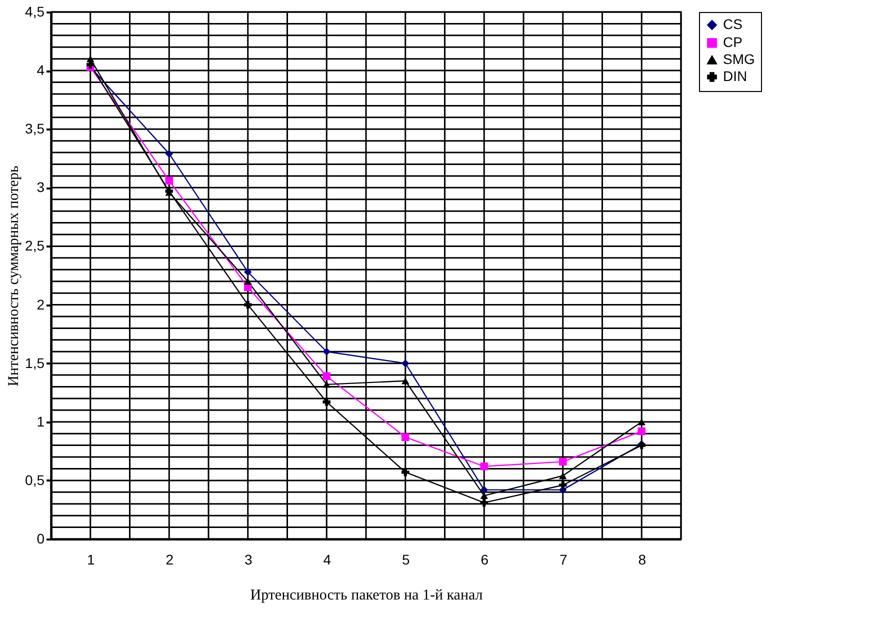 The height and width of the screenshot is (628, 893). Describe the element at coordinates (40, 538) in the screenshot. I see `y-tick-label: 0` at that location.